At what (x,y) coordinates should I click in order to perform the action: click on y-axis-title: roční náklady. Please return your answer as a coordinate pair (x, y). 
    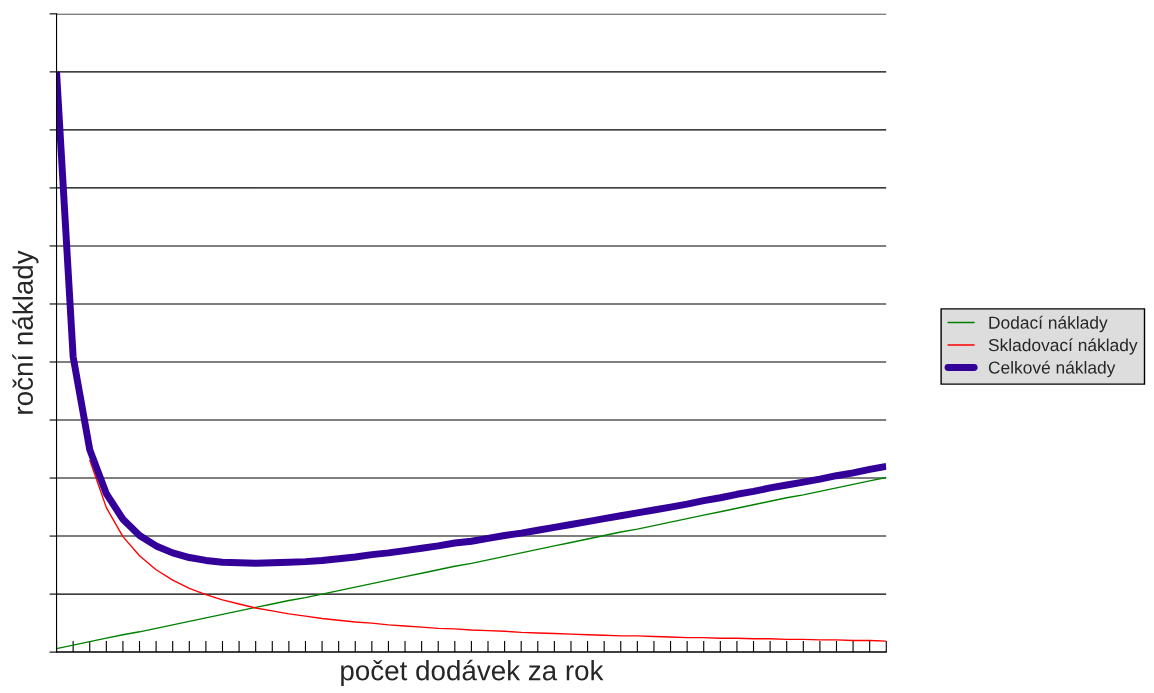
    Looking at the image, I should click on (25, 332).